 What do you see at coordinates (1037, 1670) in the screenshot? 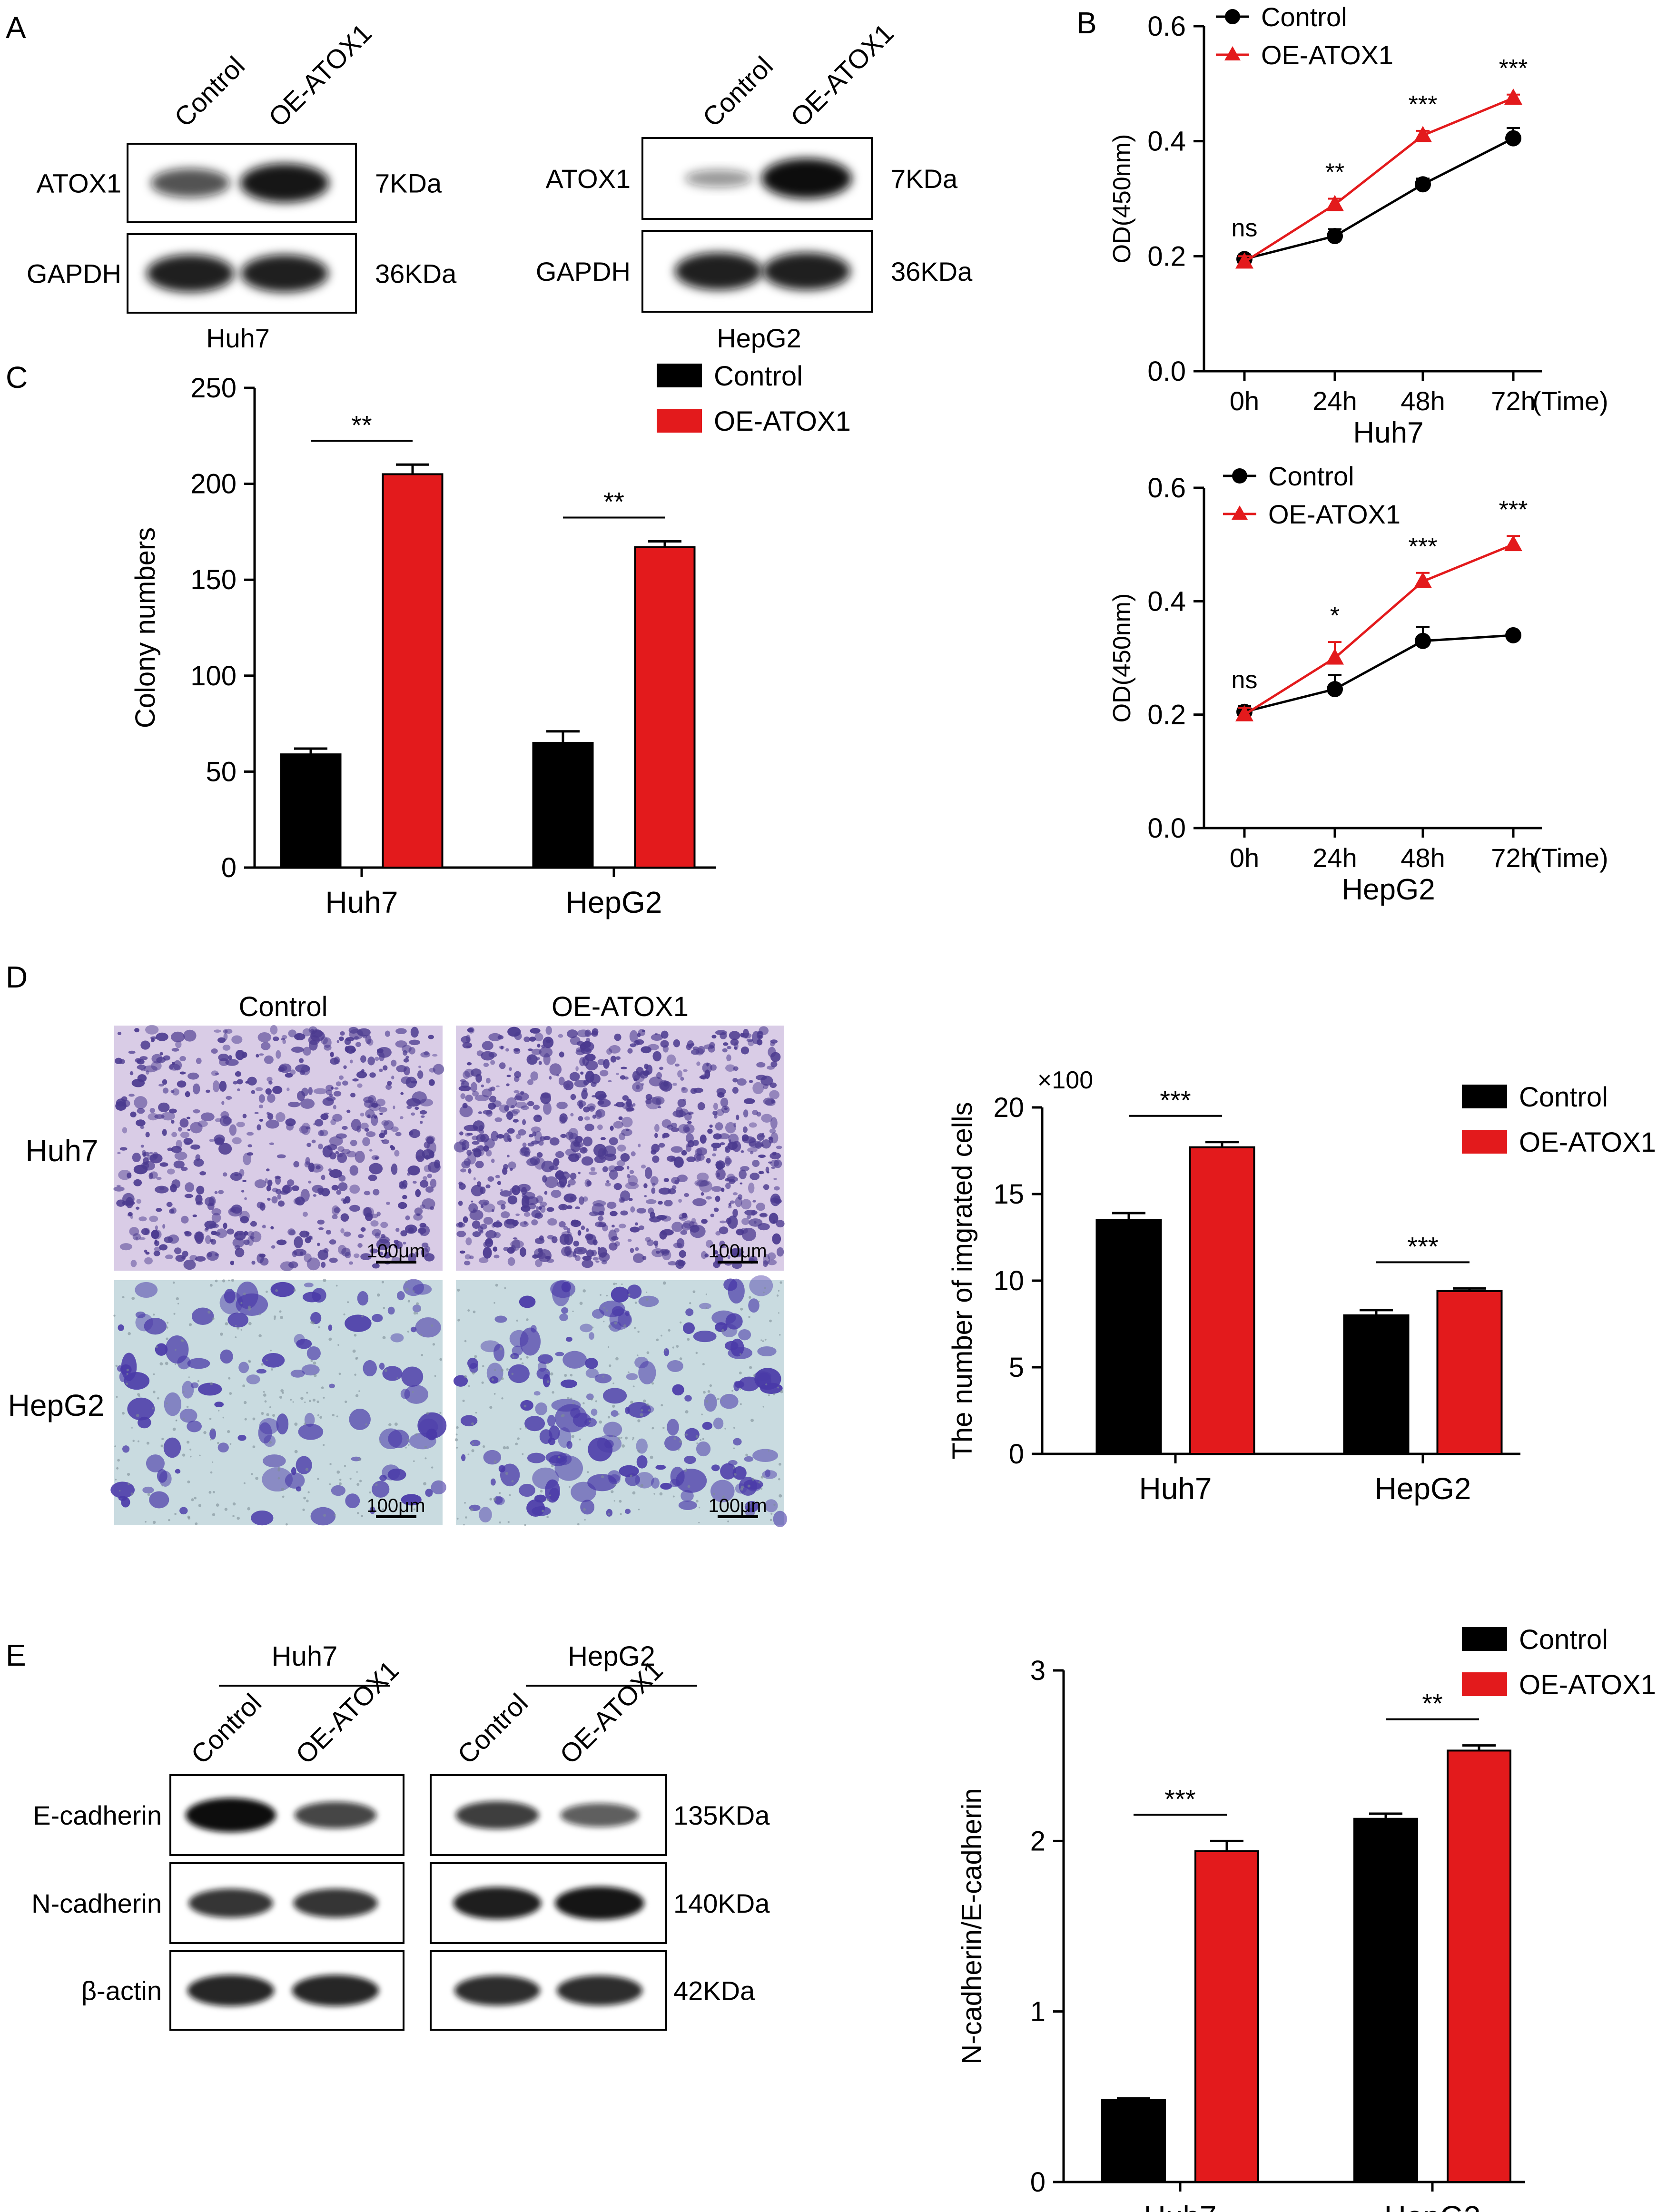
I see `y-tick-label: 3` at bounding box center [1037, 1670].